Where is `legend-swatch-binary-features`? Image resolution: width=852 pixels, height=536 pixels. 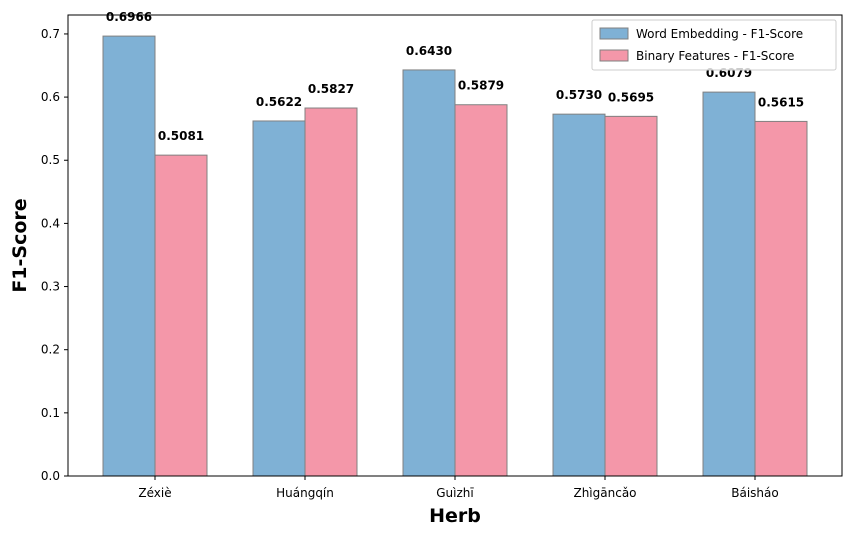
legend-swatch-binary-features is located at coordinates (614, 55).